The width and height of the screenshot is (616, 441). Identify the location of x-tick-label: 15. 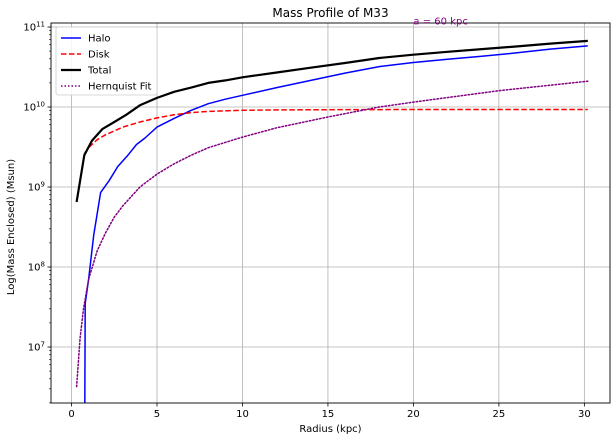
(328, 414).